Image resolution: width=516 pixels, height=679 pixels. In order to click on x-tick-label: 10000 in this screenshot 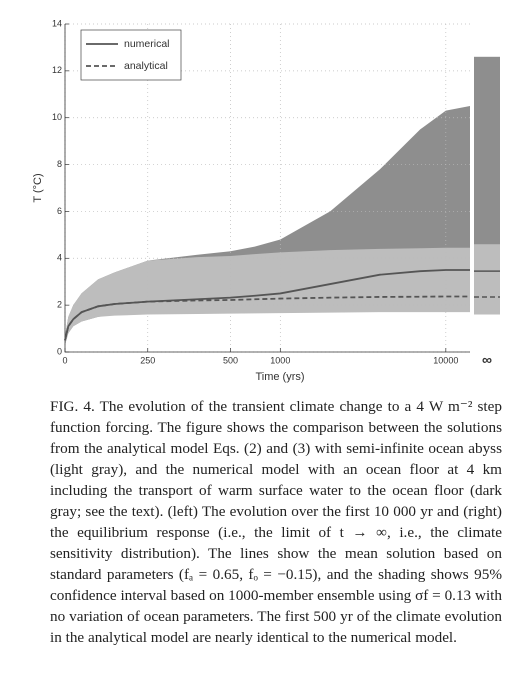, I will do `click(445, 360)`.